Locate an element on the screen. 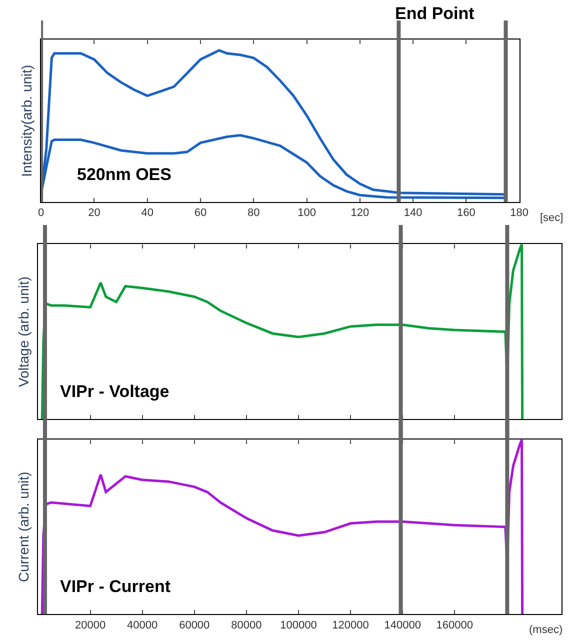 The image size is (580, 641). x-tick-label: 160 is located at coordinates (466, 213).